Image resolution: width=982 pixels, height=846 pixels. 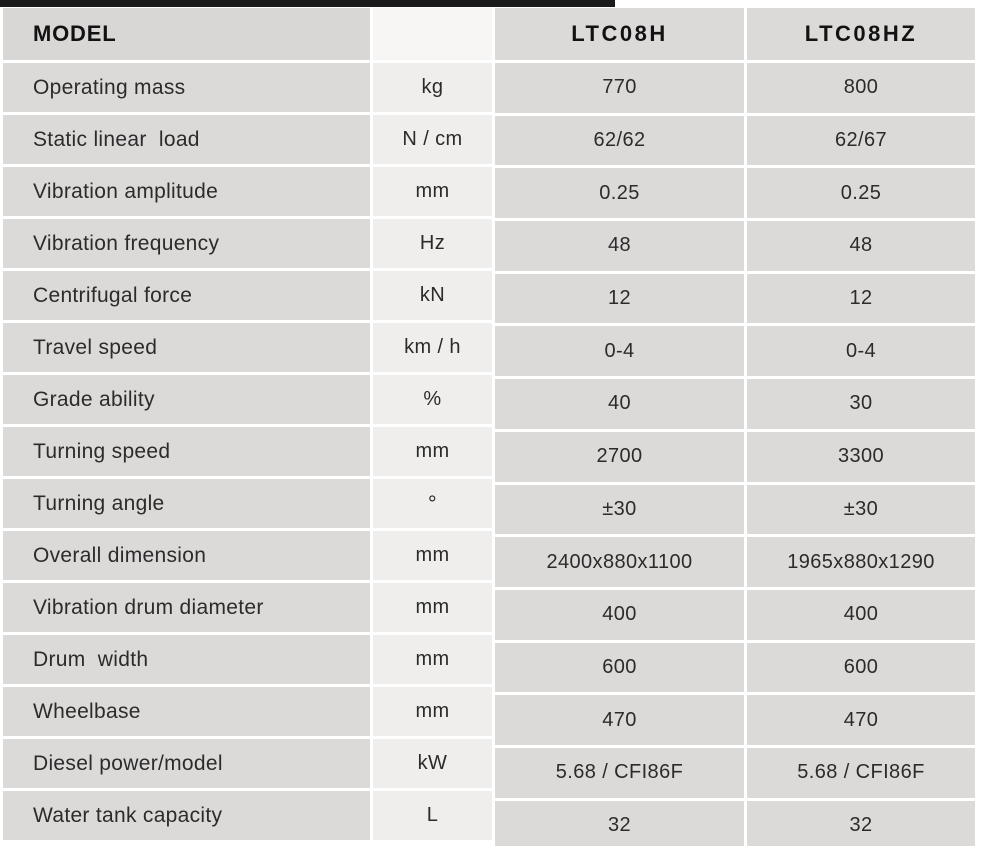 What do you see at coordinates (432, 34) in the screenshot?
I see `unit-header-blank` at bounding box center [432, 34].